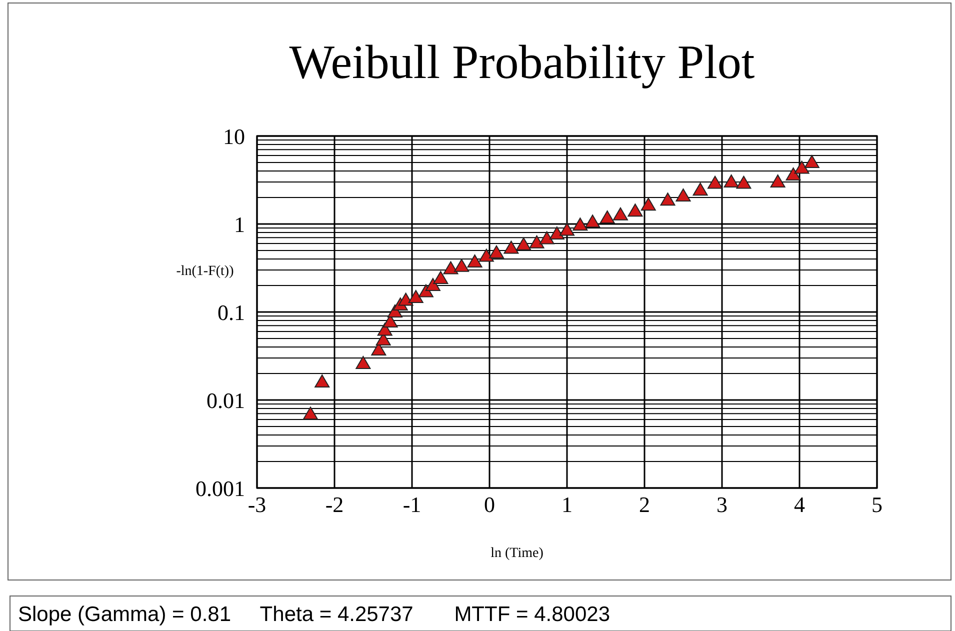 The height and width of the screenshot is (631, 955). I want to click on y-axis-title: -ln(1-F(t)), so click(205, 271).